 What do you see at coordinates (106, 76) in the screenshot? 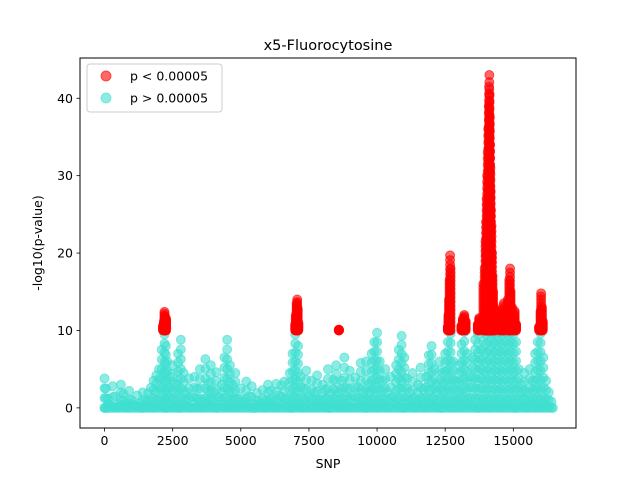
I see `legend-marker-significant` at bounding box center [106, 76].